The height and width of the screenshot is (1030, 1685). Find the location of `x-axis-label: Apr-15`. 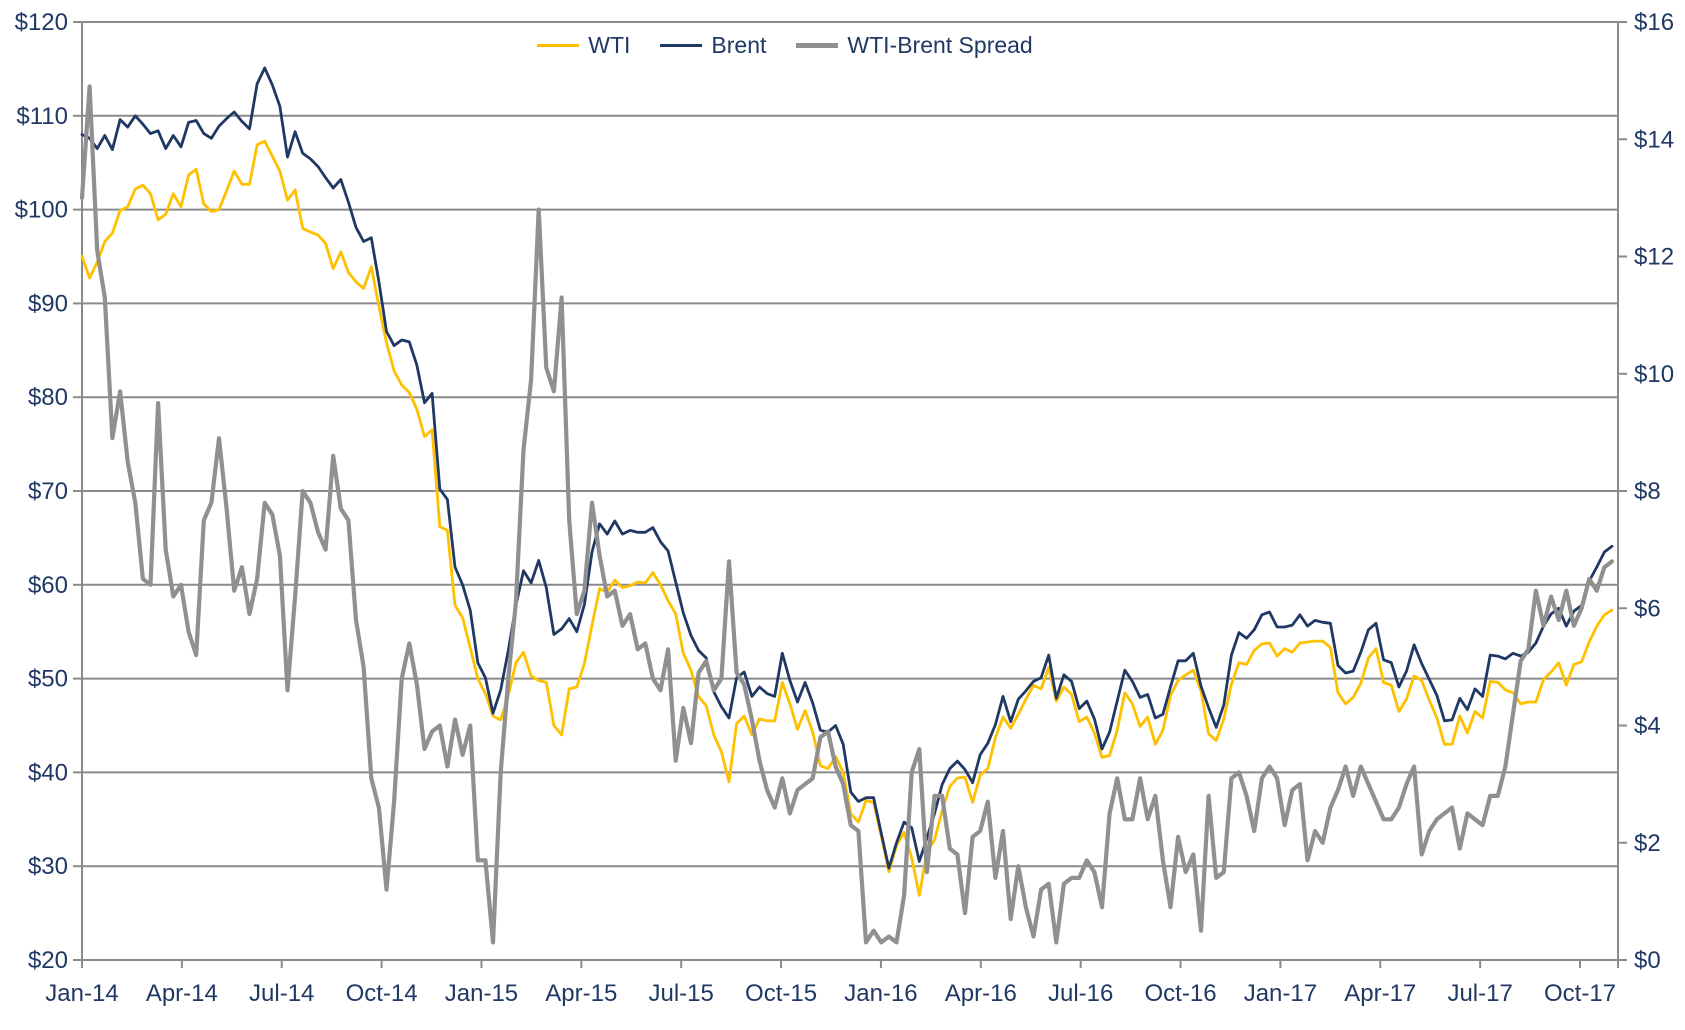

x-axis-label: Apr-15 is located at coordinates (581, 993).